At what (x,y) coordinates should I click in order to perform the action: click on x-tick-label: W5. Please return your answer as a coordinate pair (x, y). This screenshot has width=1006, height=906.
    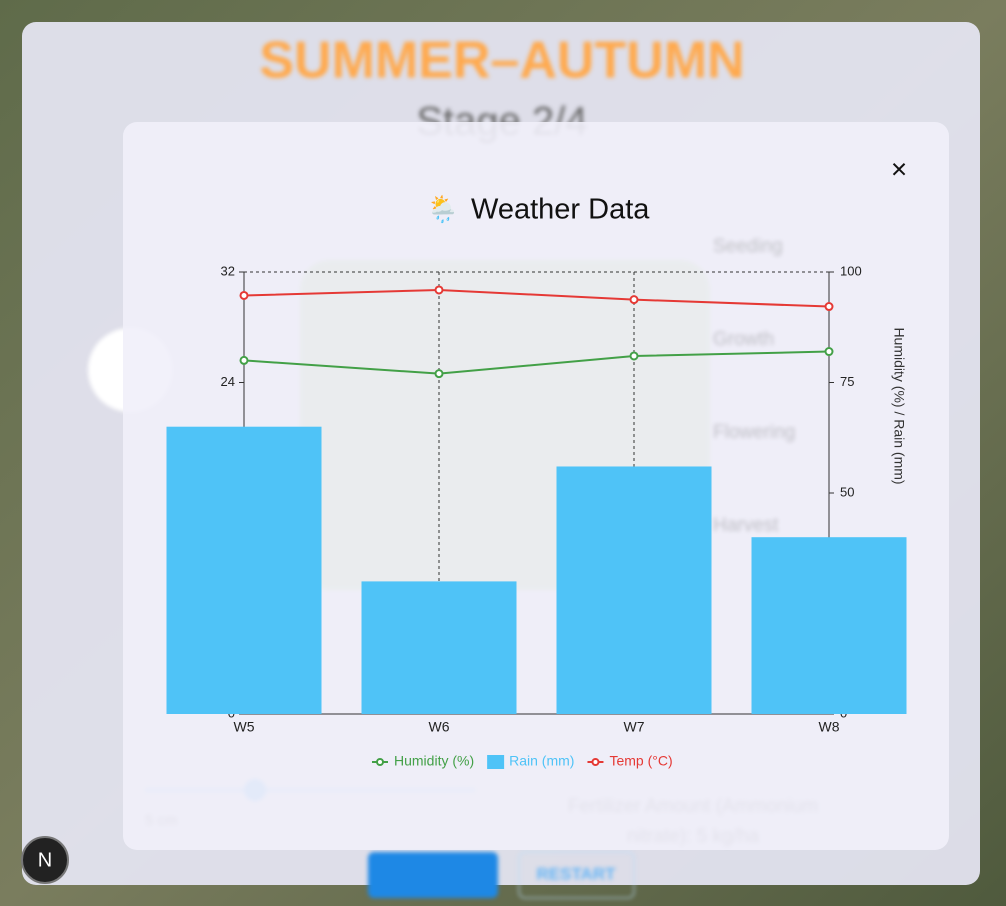
    Looking at the image, I should click on (244, 727).